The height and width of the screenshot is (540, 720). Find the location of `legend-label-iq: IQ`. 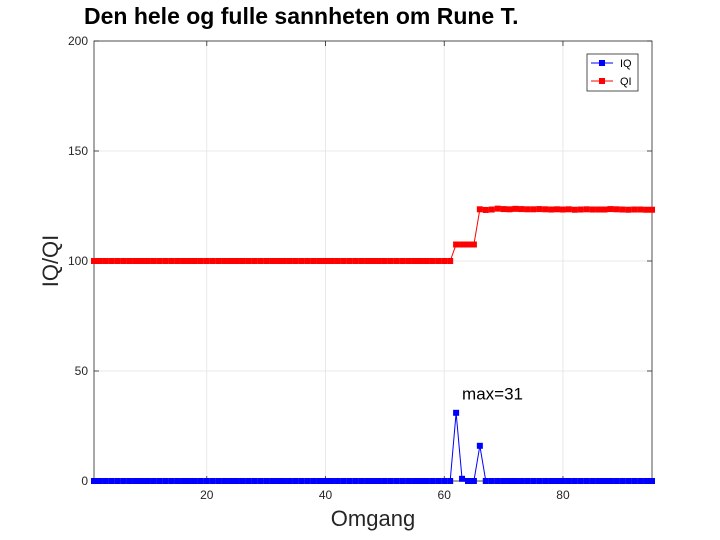

legend-label-iq: IQ is located at coordinates (626, 64).